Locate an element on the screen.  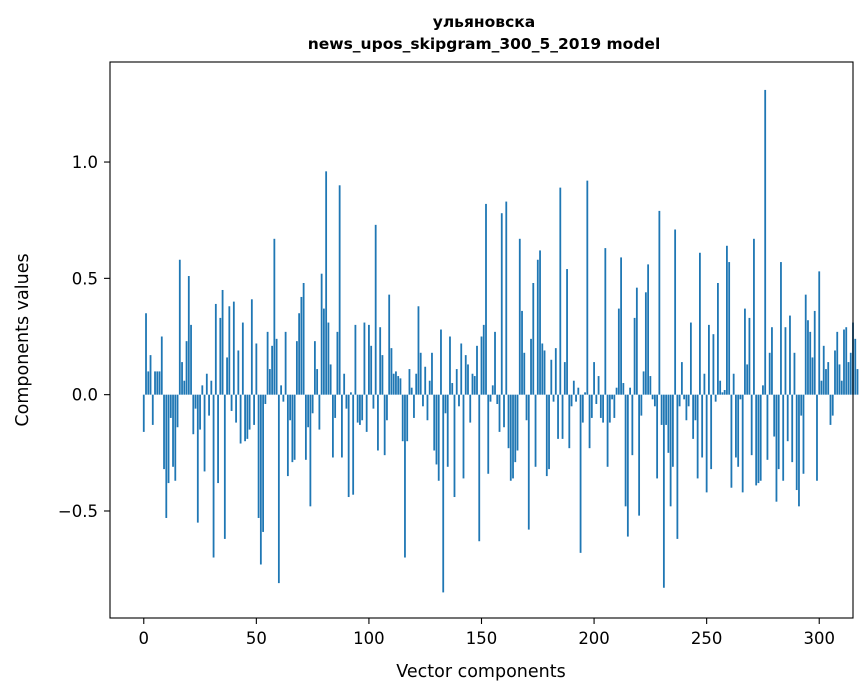
x-tick-label-0: 0 is located at coordinates (144, 638).